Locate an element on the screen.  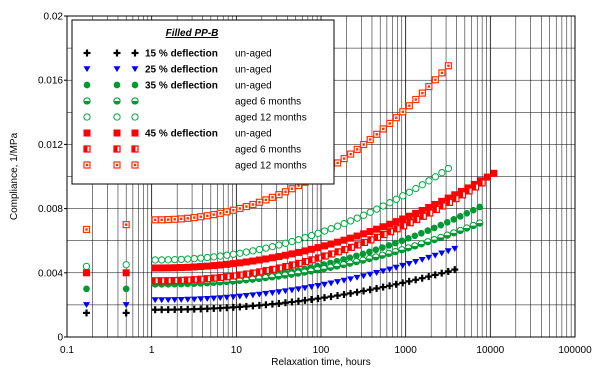
legend-label-bold: 35 % deflection is located at coordinates (181, 86).